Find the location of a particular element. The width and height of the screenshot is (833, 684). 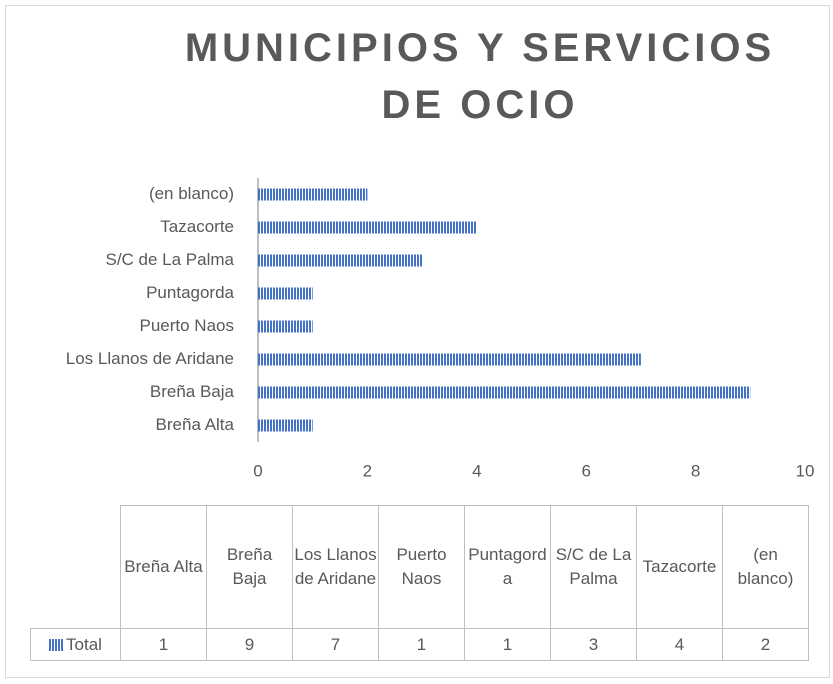

table-category: Puntagorda is located at coordinates (507, 567).